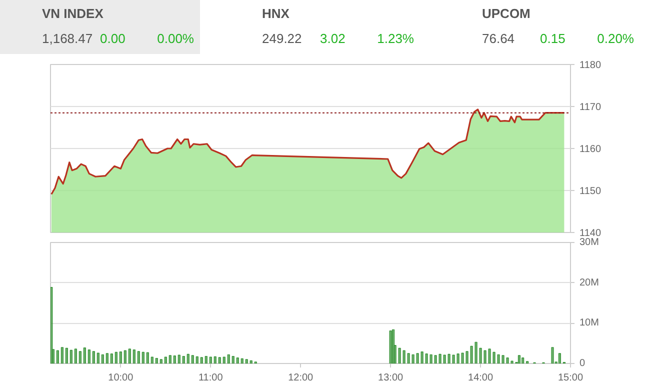 The height and width of the screenshot is (386, 660). What do you see at coordinates (391, 378) in the screenshot?
I see `x-tick-label: 13:00` at bounding box center [391, 378].